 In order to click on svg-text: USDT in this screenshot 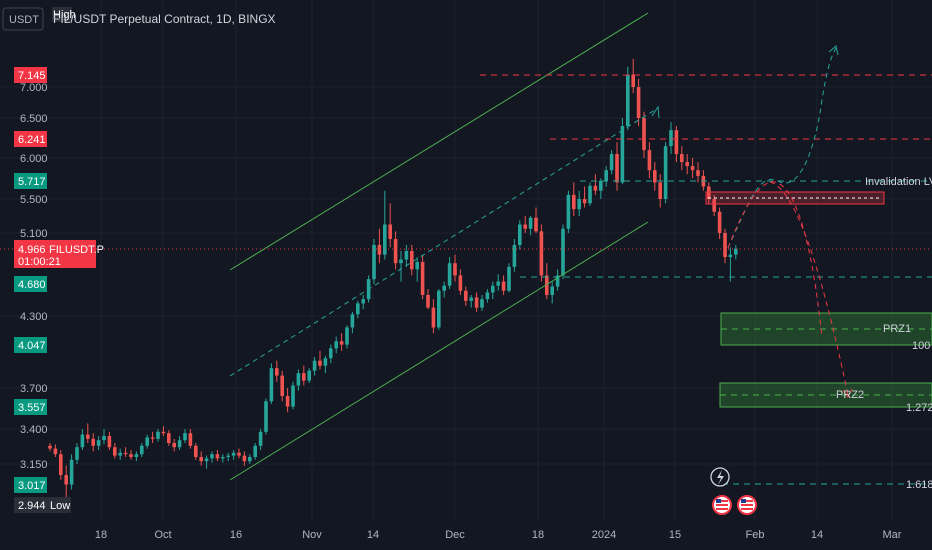, I will do `click(24, 20)`.